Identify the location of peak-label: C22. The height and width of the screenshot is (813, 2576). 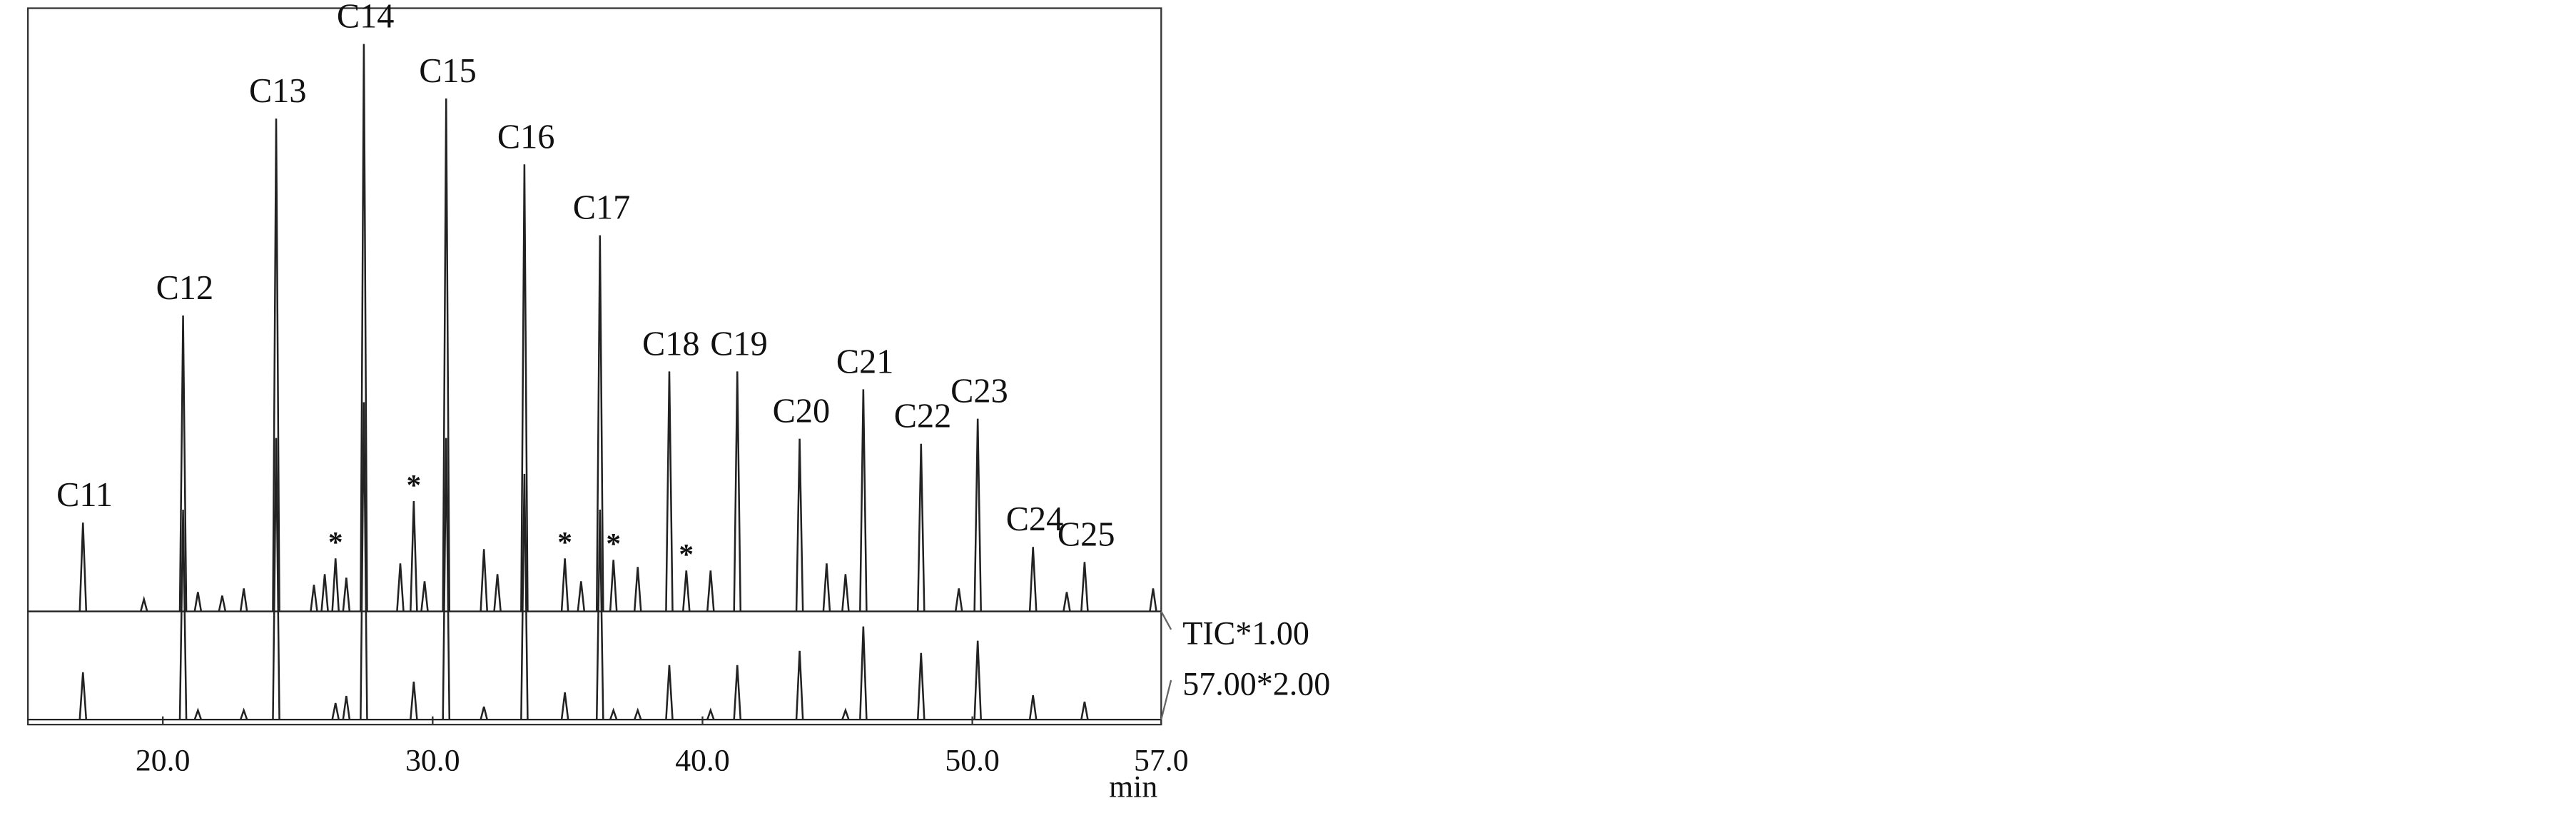
(923, 416).